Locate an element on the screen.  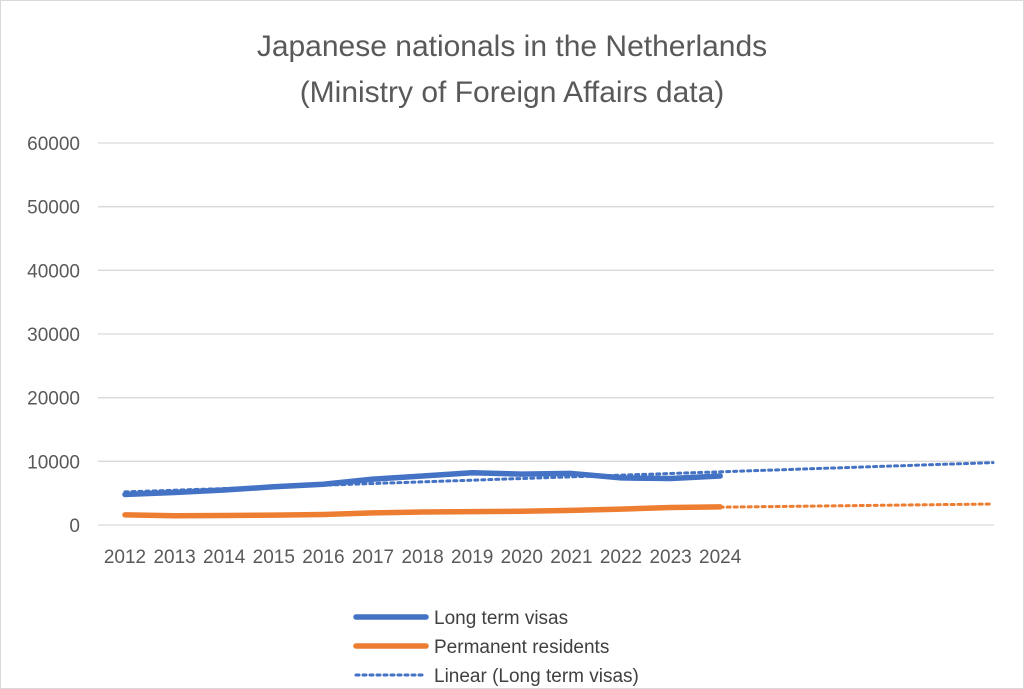
chart-title-line1: Japanese nationals in the Netherlands is located at coordinates (512, 46).